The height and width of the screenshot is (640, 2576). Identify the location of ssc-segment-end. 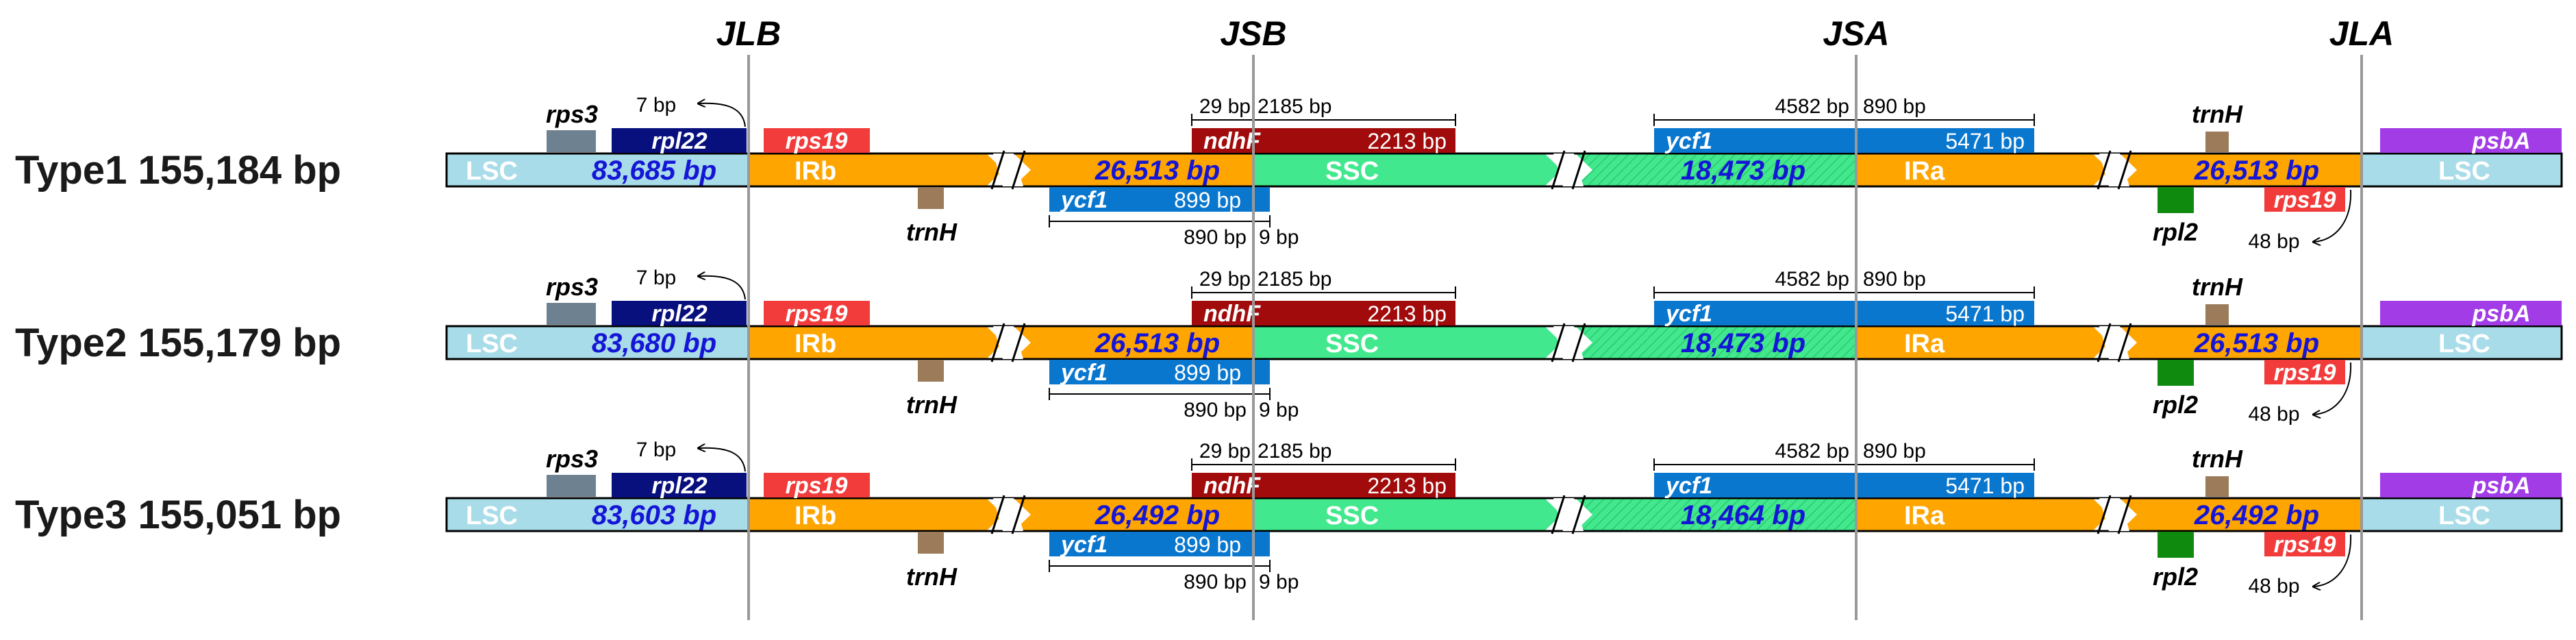
(1715, 169).